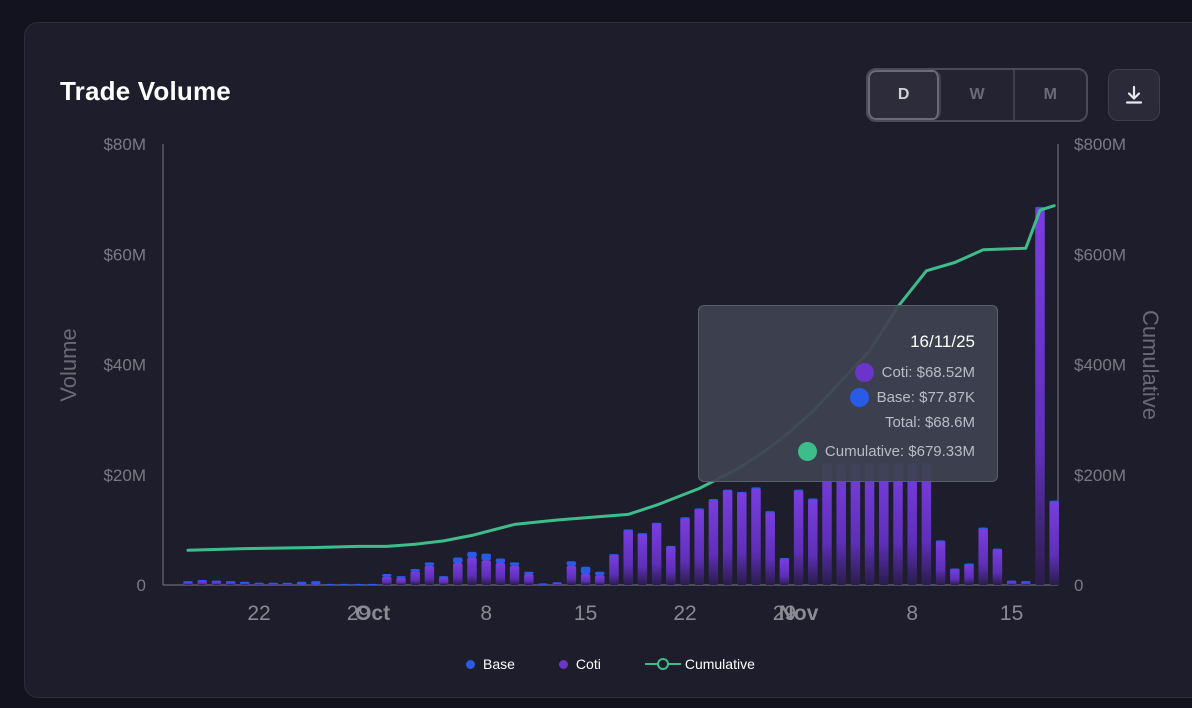 Image resolution: width=1192 pixels, height=708 pixels. I want to click on download-button, so click(1134, 95).